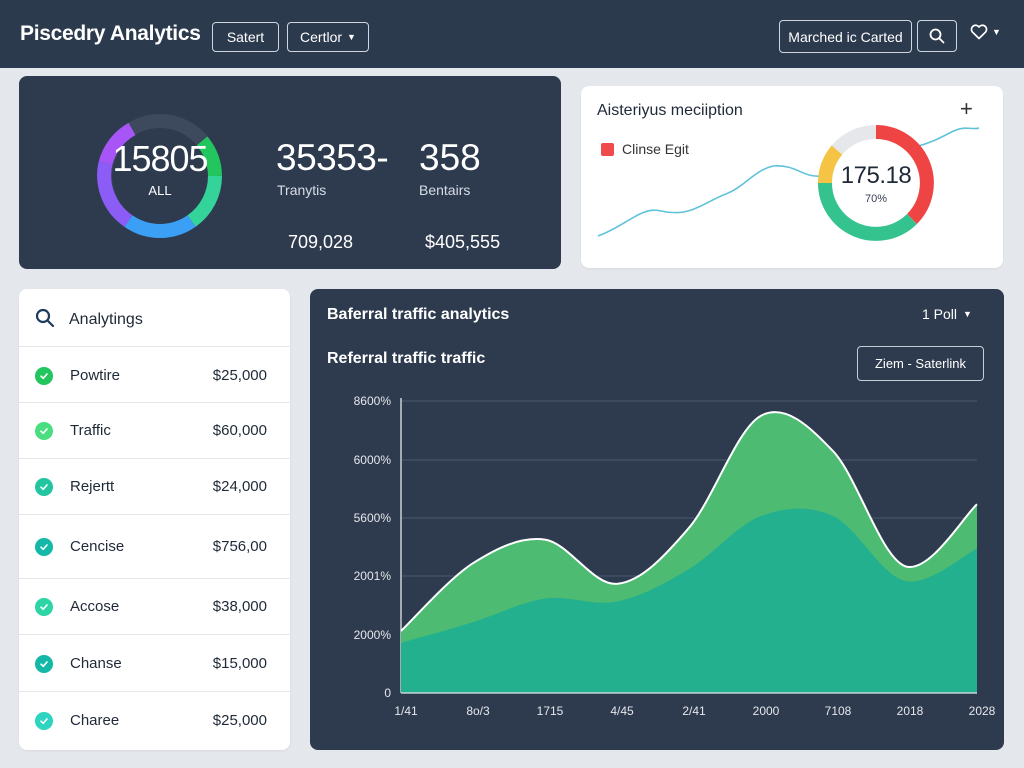 Image resolution: width=1024 pixels, height=768 pixels. I want to click on satert-button: Satert, so click(245, 37).